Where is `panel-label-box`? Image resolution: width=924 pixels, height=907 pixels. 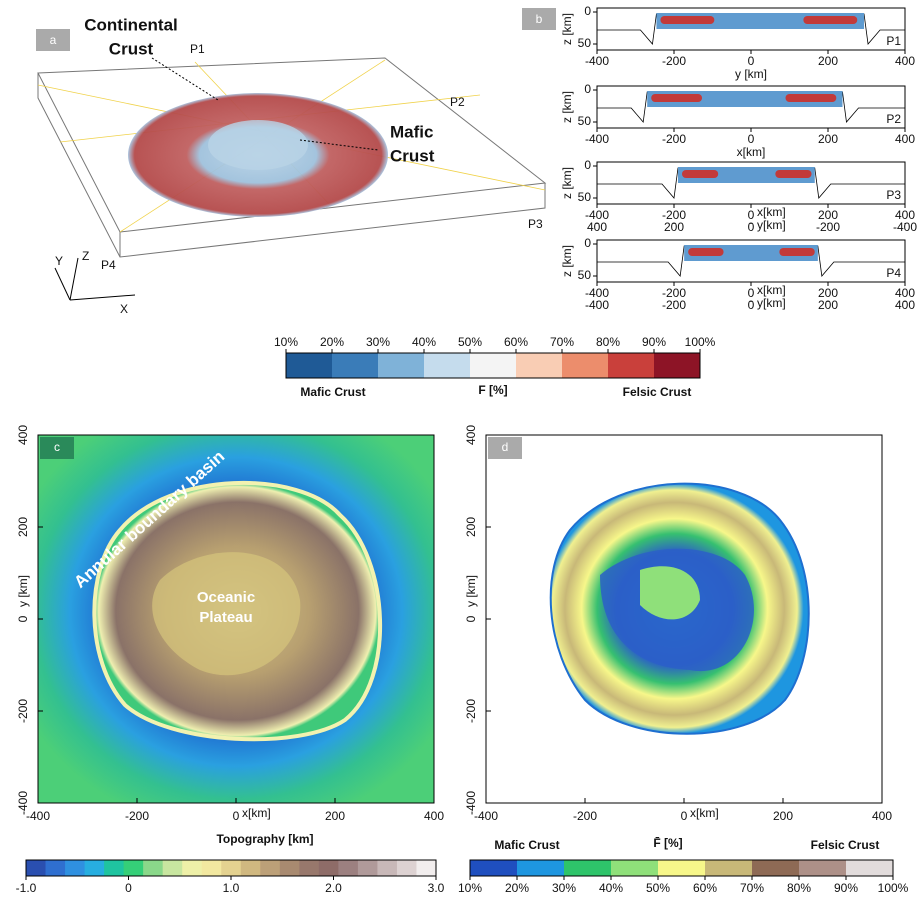
panel-label-box is located at coordinates (57, 448).